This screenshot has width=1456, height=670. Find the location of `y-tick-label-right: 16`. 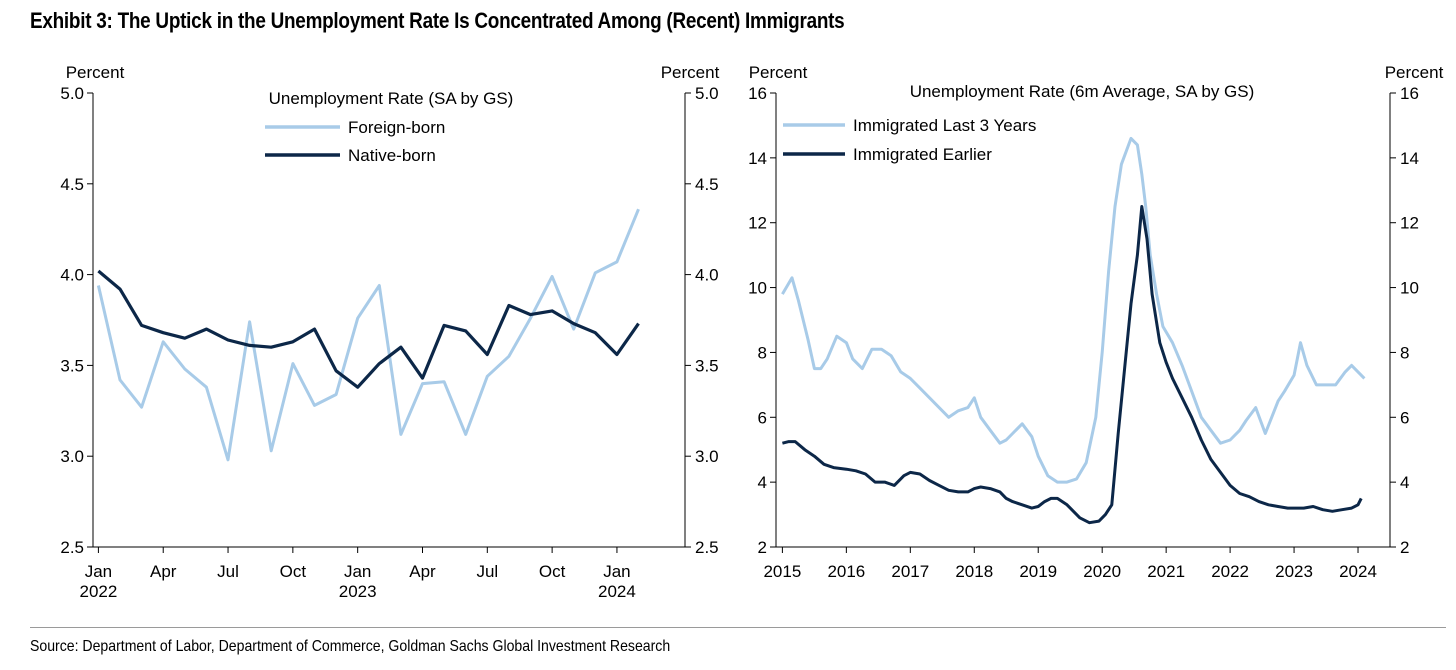

y-tick-label-right: 16 is located at coordinates (1409, 93).